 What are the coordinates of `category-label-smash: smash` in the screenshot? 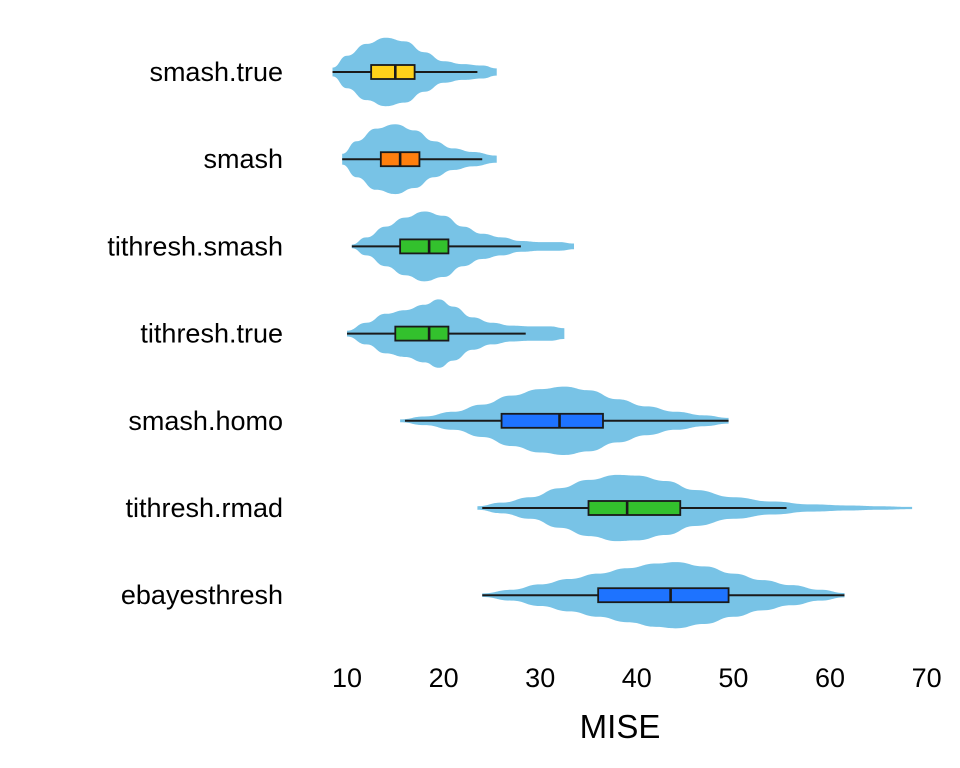 It's located at (243, 159).